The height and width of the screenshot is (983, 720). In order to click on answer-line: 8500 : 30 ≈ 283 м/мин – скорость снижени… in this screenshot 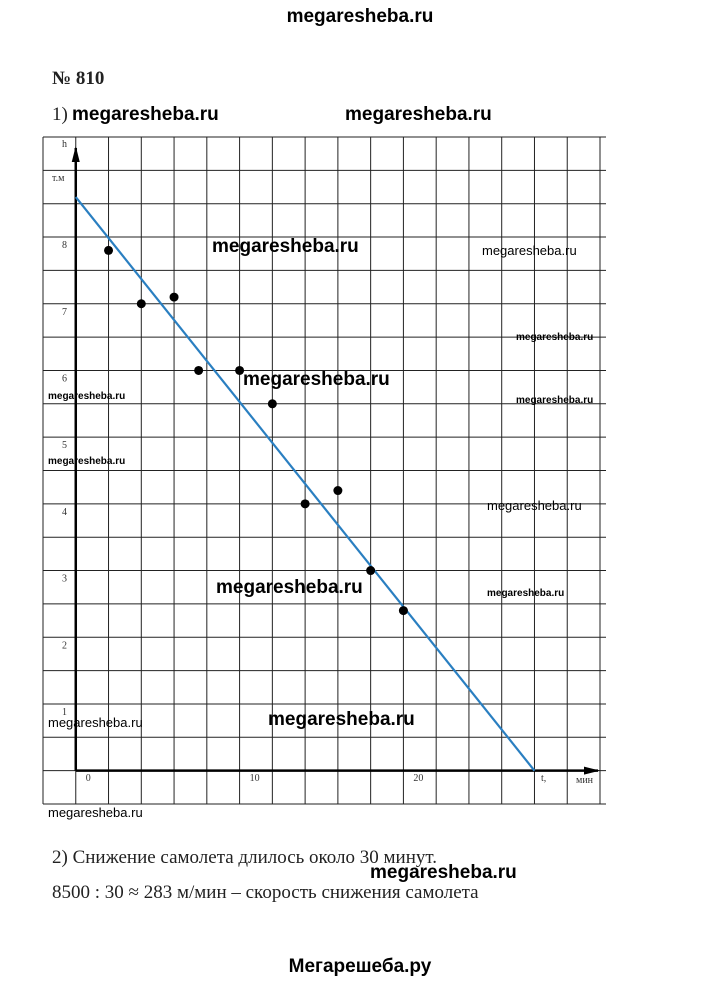, I will do `click(265, 892)`.